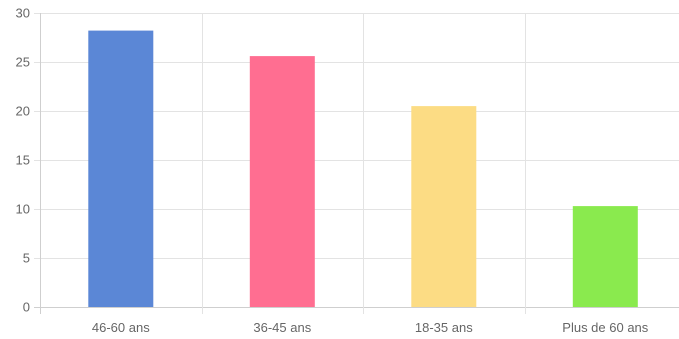 The width and height of the screenshot is (679, 339). Describe the element at coordinates (23, 13) in the screenshot. I see `y-tick-label: 30` at that location.